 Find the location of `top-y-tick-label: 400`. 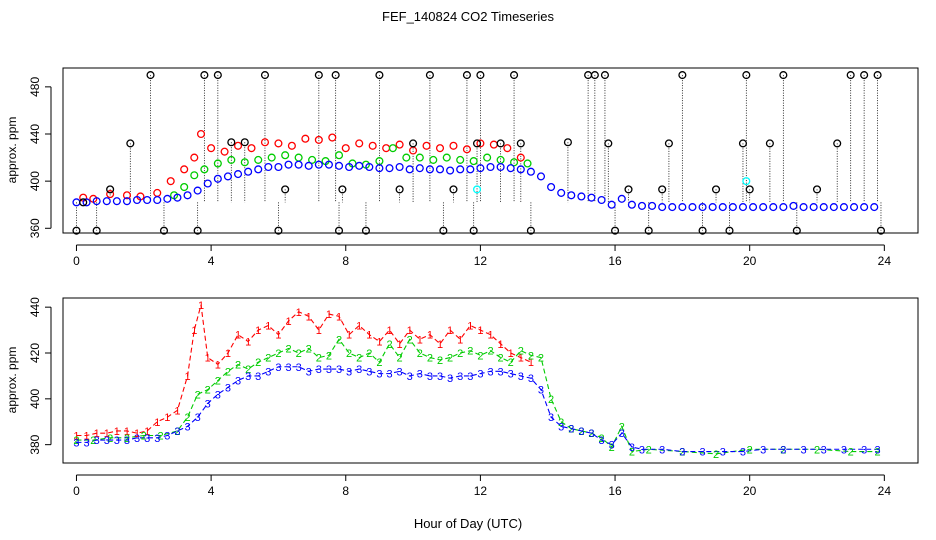

top-y-tick-label: 400 is located at coordinates (35, 181).